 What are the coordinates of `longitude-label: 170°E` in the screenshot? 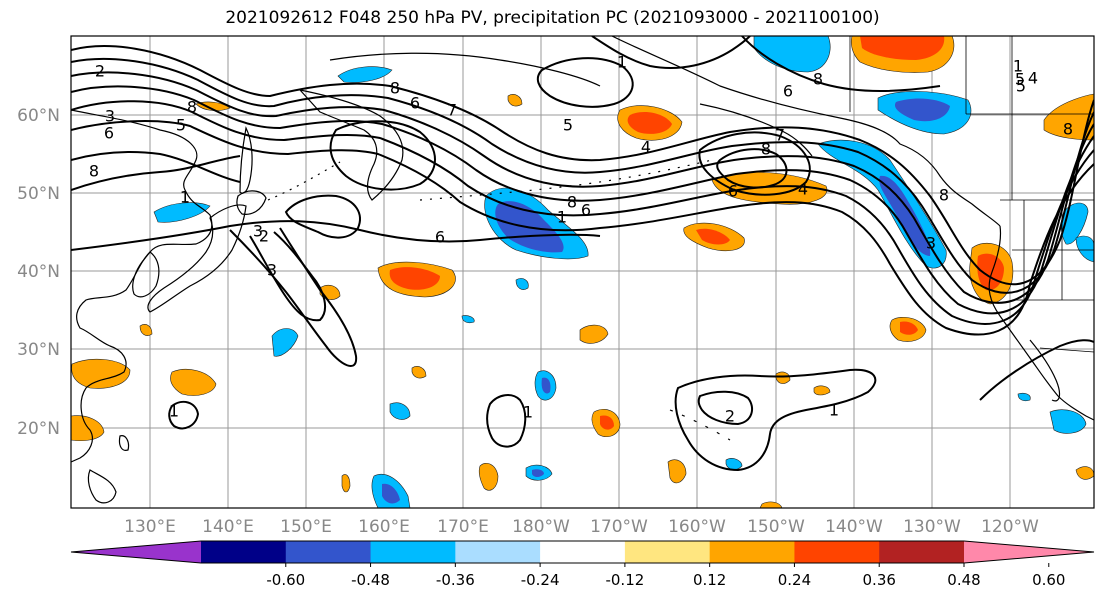 It's located at (463, 527).